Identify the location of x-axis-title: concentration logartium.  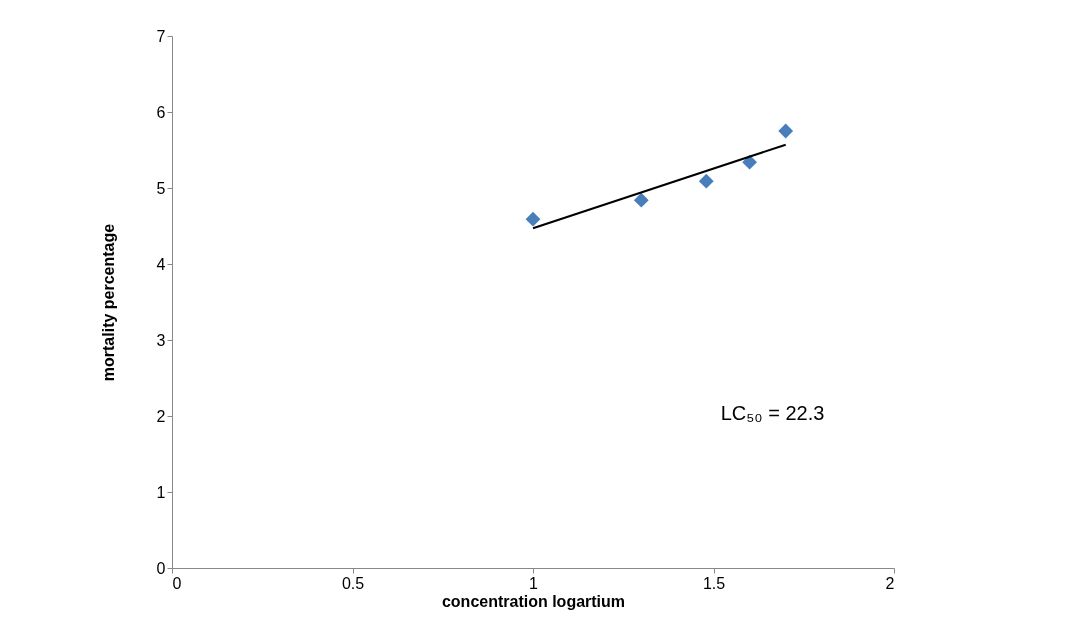
(533, 601).